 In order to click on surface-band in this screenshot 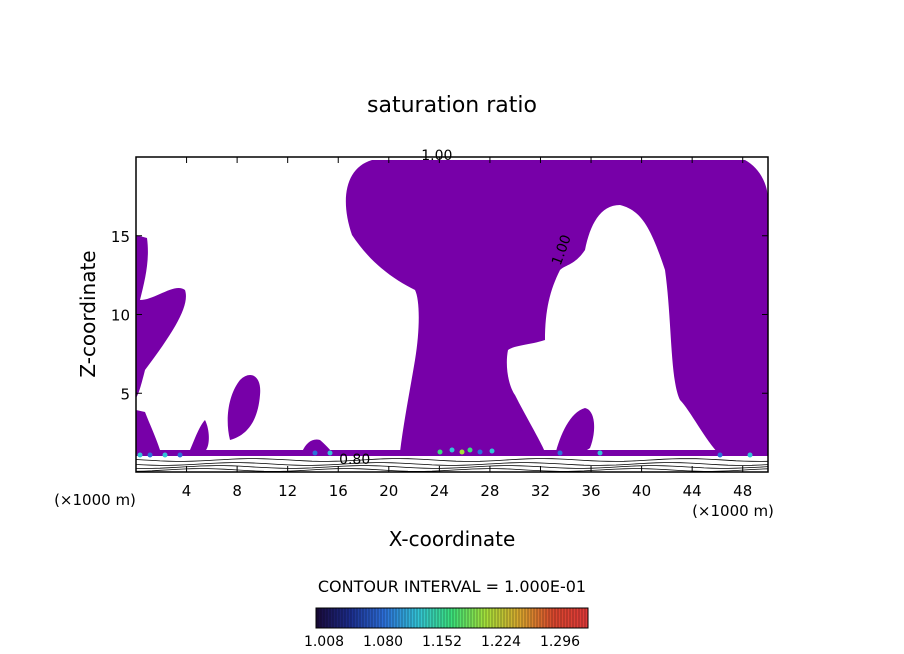, I will do `click(452, 453)`.